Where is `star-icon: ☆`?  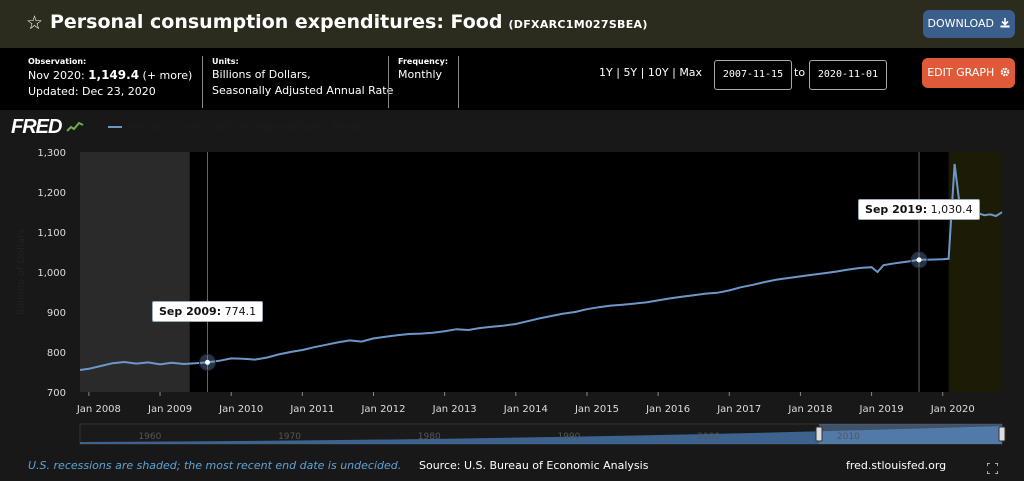 star-icon: ☆ is located at coordinates (35, 23).